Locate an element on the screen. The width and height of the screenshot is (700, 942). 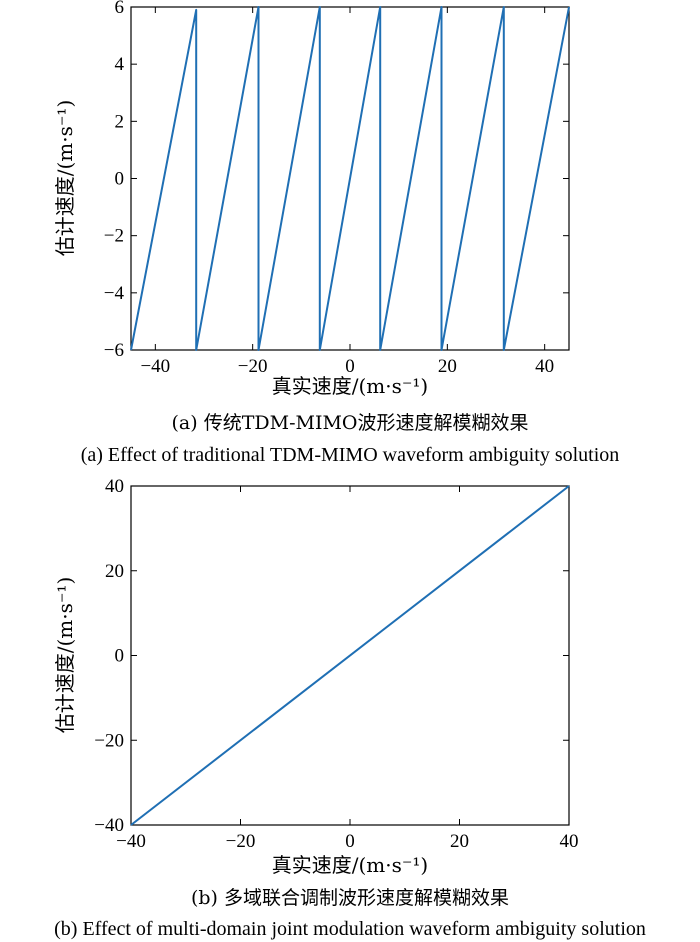
y-tick-label: −4 is located at coordinates (114, 293).